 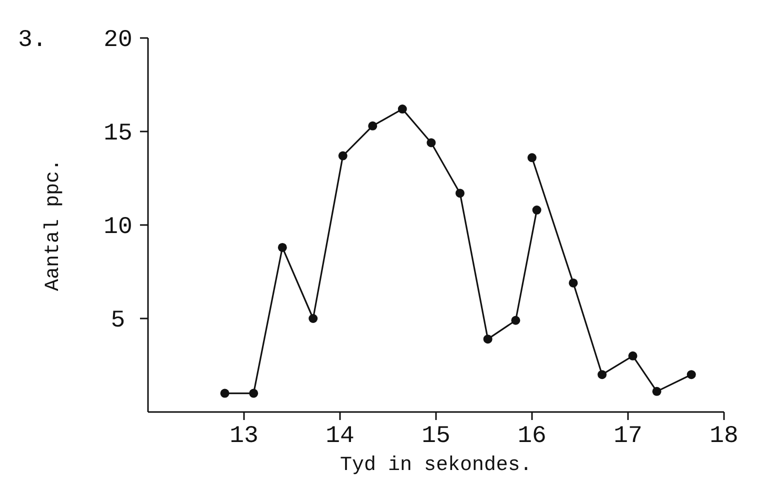 What do you see at coordinates (436, 436) in the screenshot?
I see `x-tick-label: 15` at bounding box center [436, 436].